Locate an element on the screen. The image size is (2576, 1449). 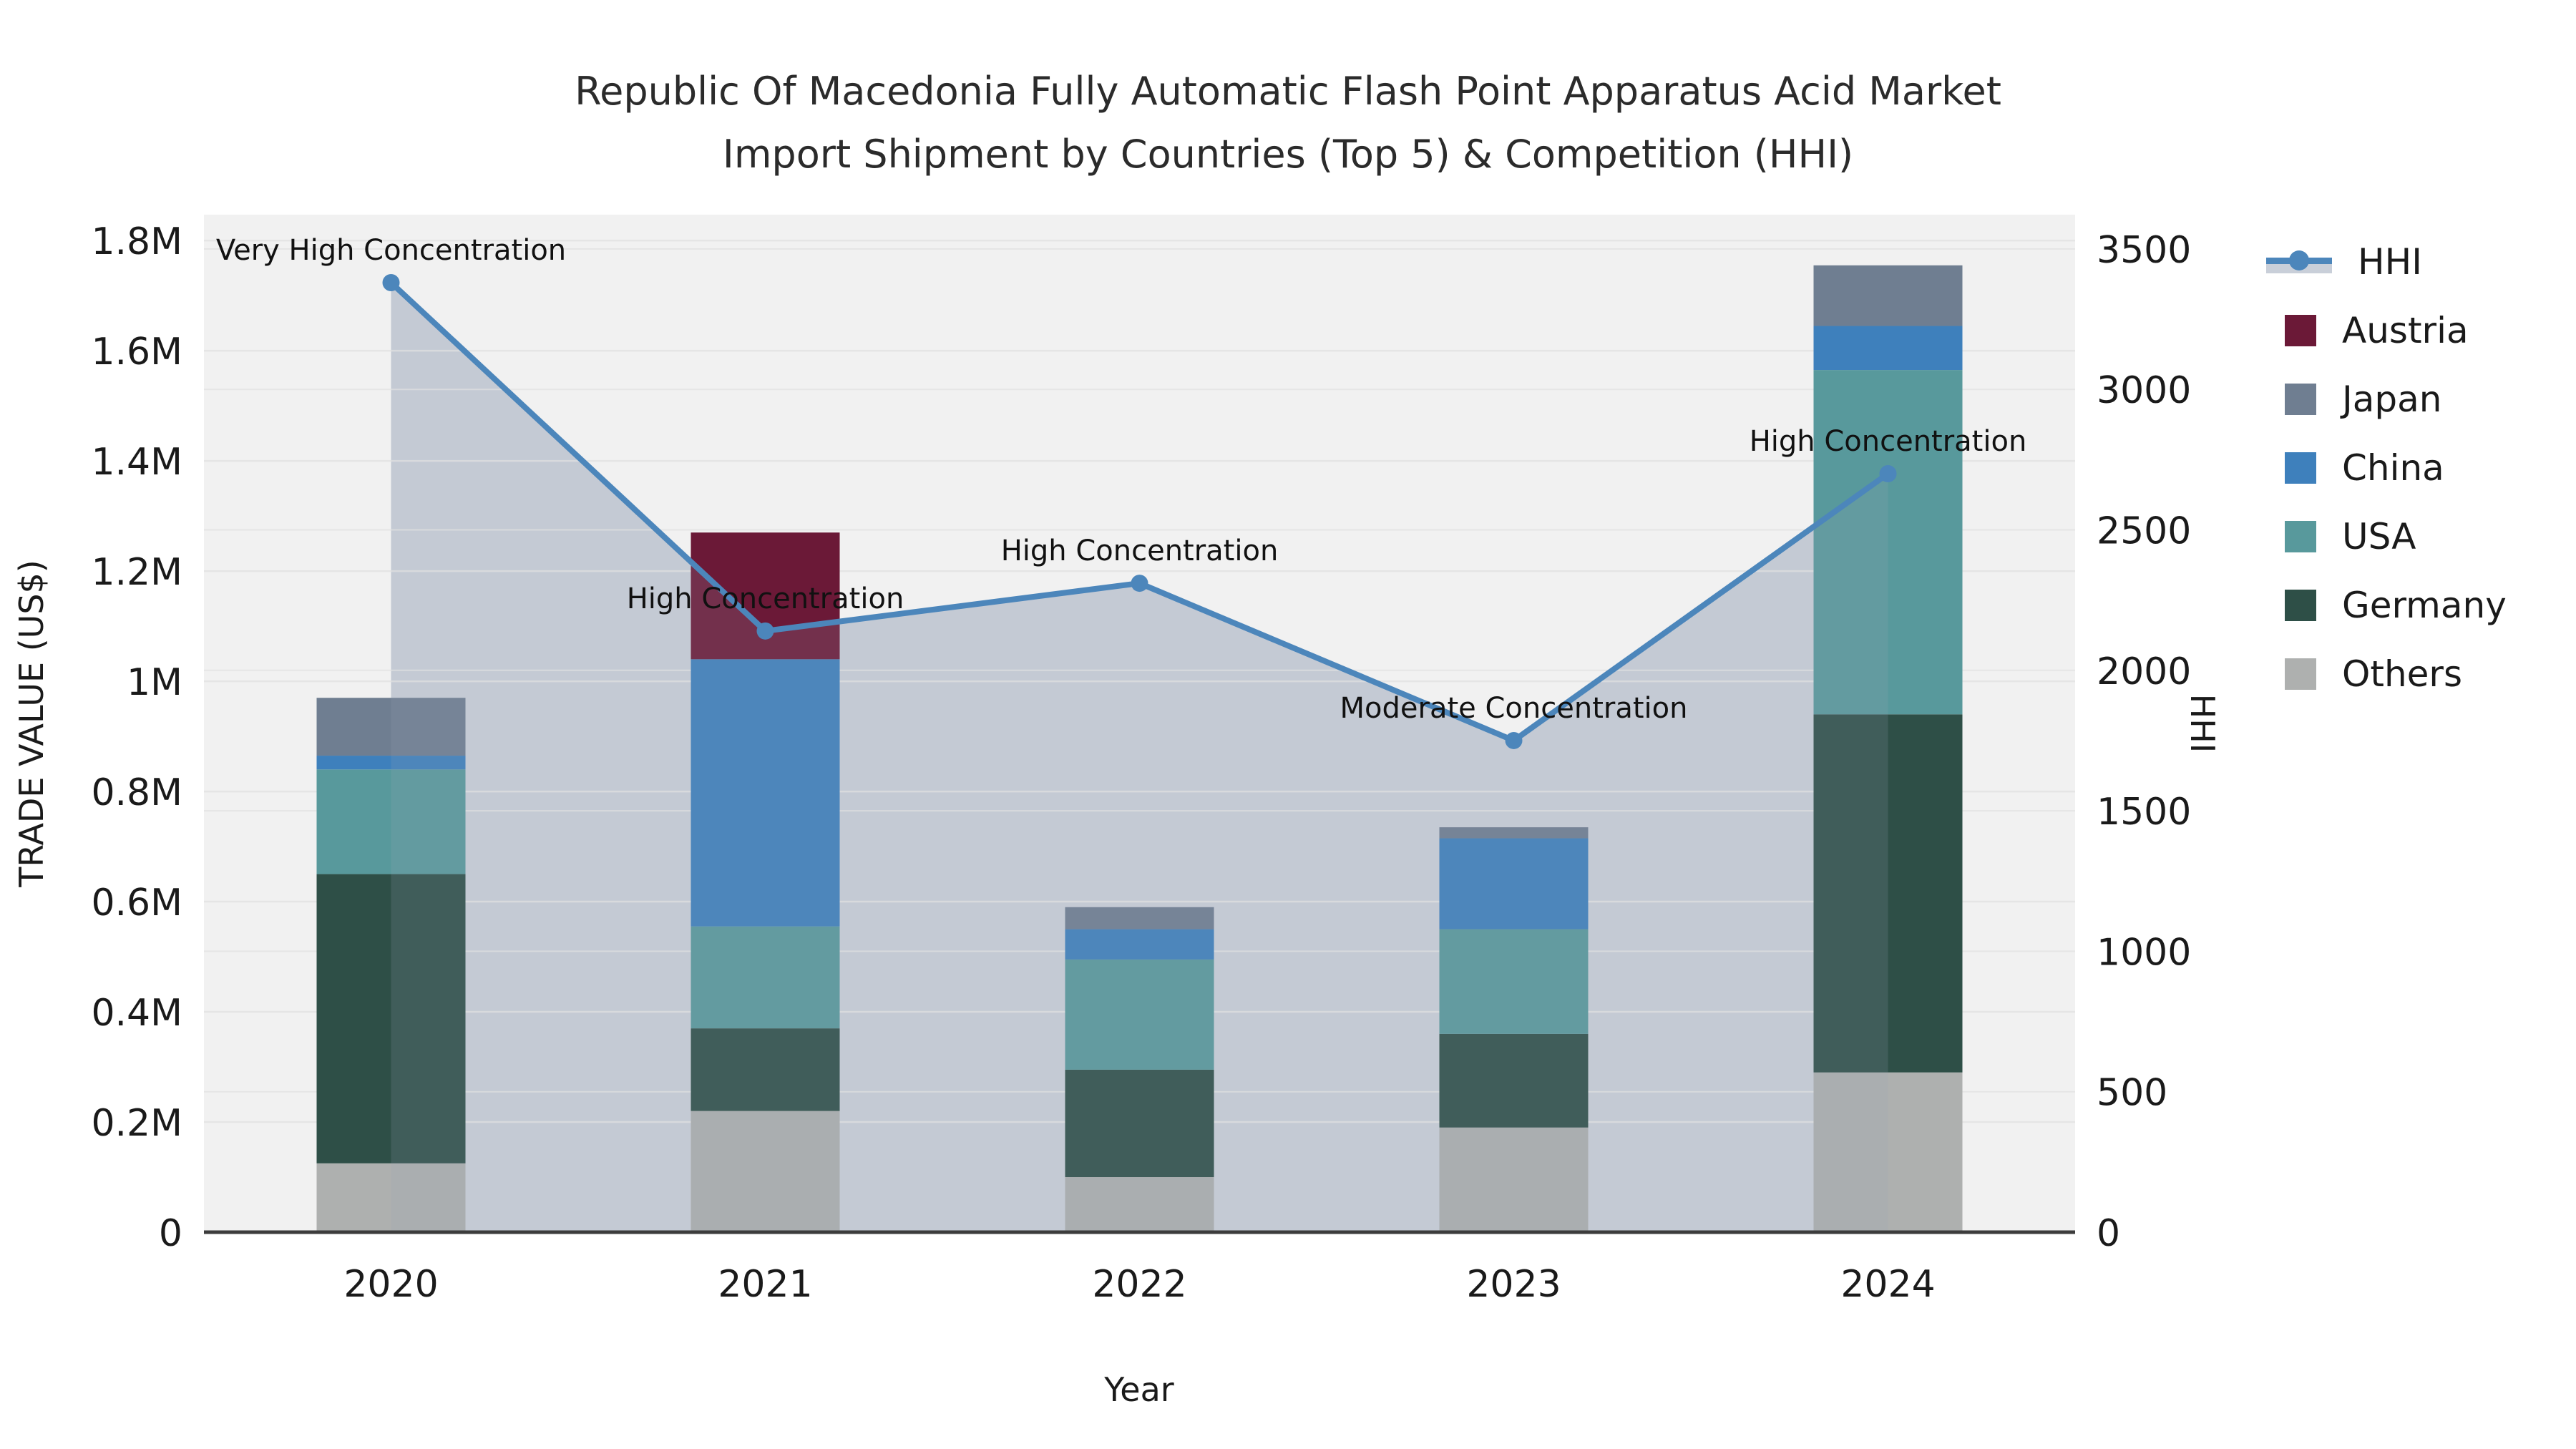
bar-segment-usa-2022 is located at coordinates (1139, 1014).